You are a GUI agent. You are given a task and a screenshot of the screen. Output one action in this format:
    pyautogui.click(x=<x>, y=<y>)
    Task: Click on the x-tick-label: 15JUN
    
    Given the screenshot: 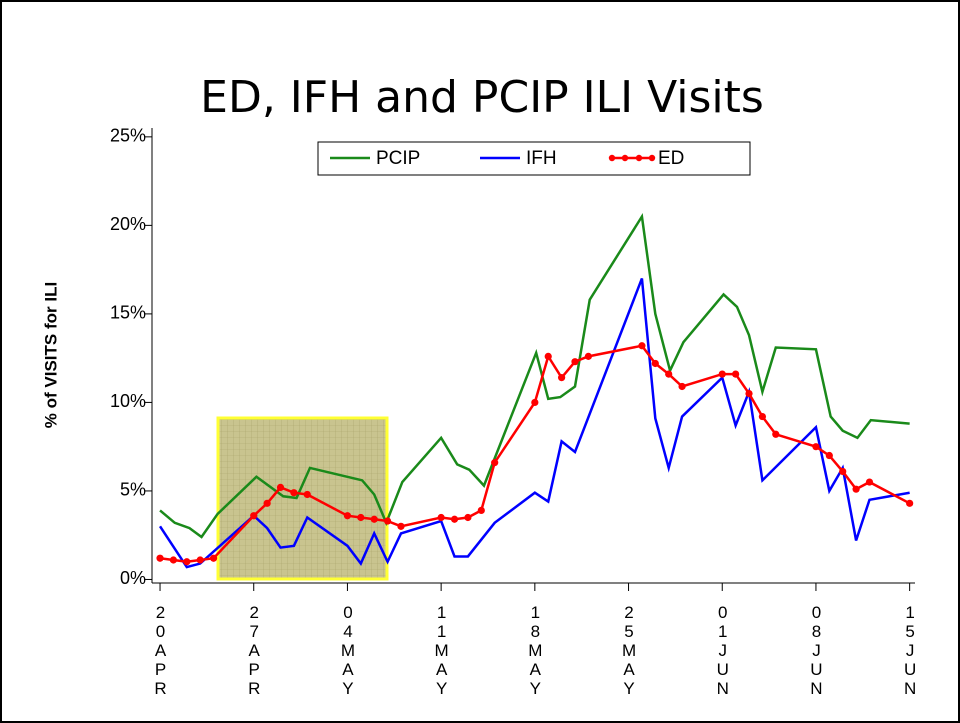 What is the action you would take?
    pyautogui.click(x=910, y=650)
    